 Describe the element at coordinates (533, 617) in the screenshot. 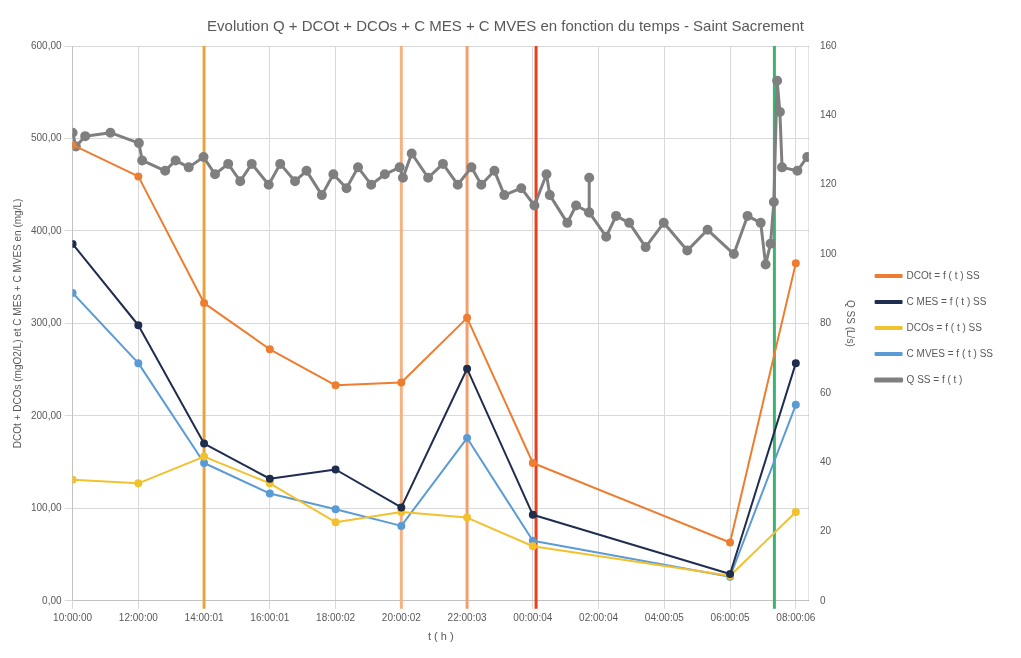

I see `x-tick-label: 00:00:04` at that location.